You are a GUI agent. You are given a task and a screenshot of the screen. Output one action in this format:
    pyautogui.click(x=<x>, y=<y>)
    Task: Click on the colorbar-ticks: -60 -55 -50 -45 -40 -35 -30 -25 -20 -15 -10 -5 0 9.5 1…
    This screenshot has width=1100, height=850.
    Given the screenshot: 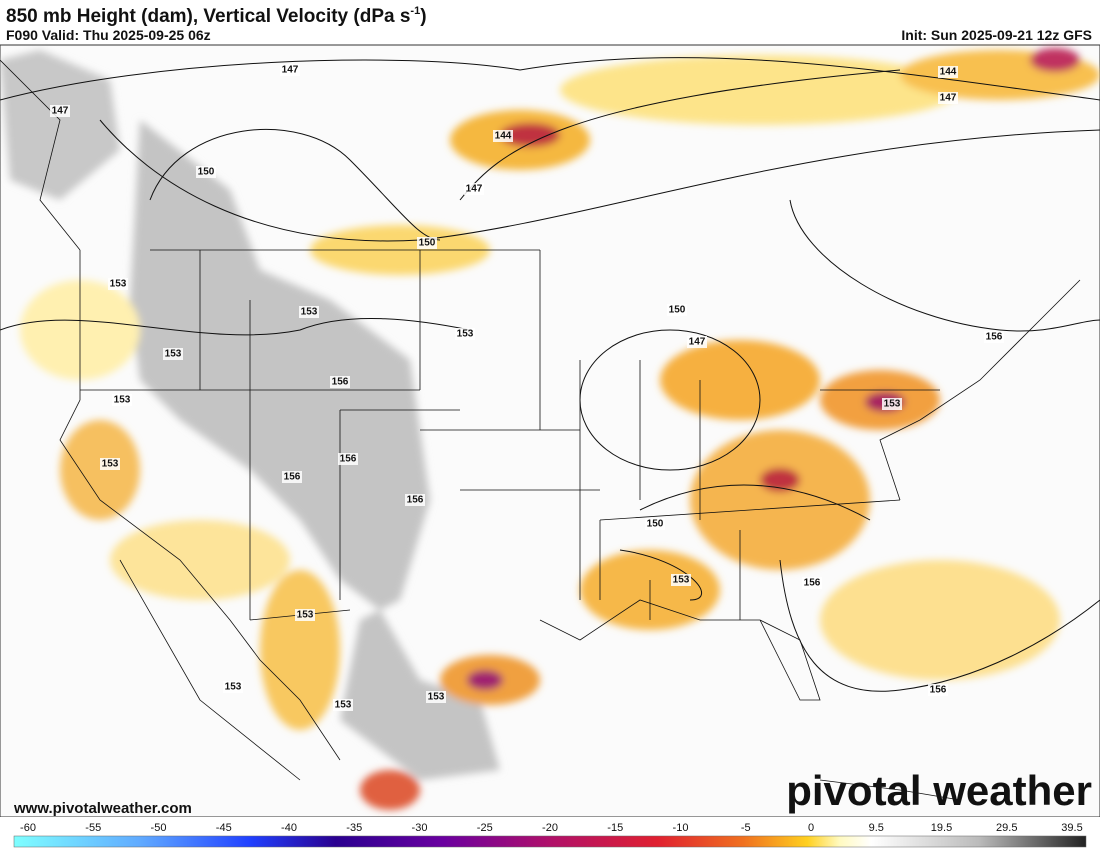 What is the action you would take?
    pyautogui.click(x=551, y=828)
    